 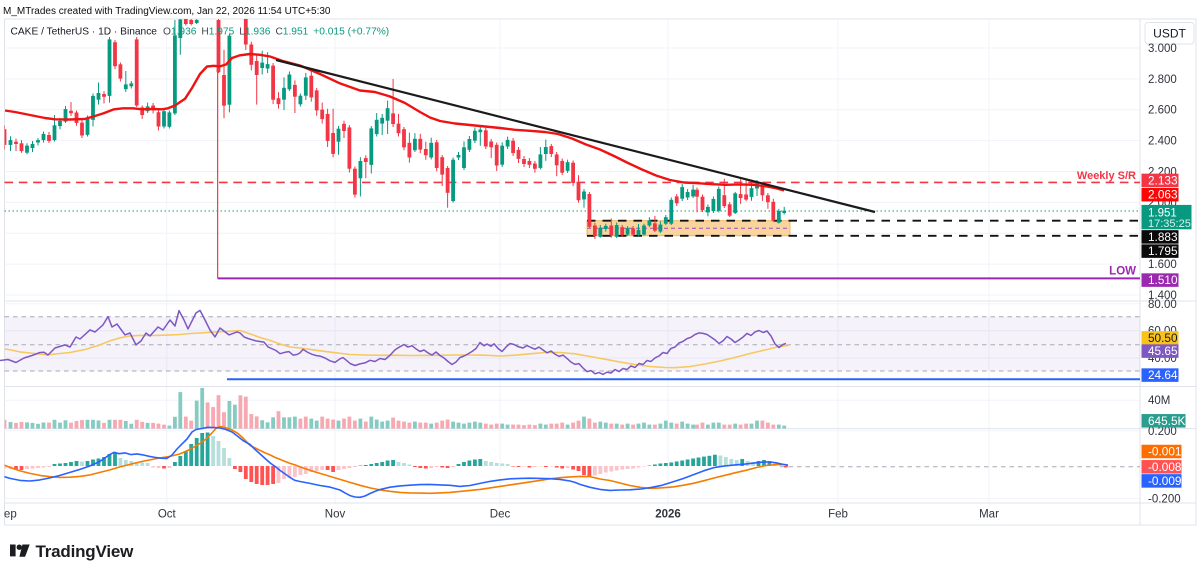 I want to click on svg-text: LOW, so click(x=1122, y=272).